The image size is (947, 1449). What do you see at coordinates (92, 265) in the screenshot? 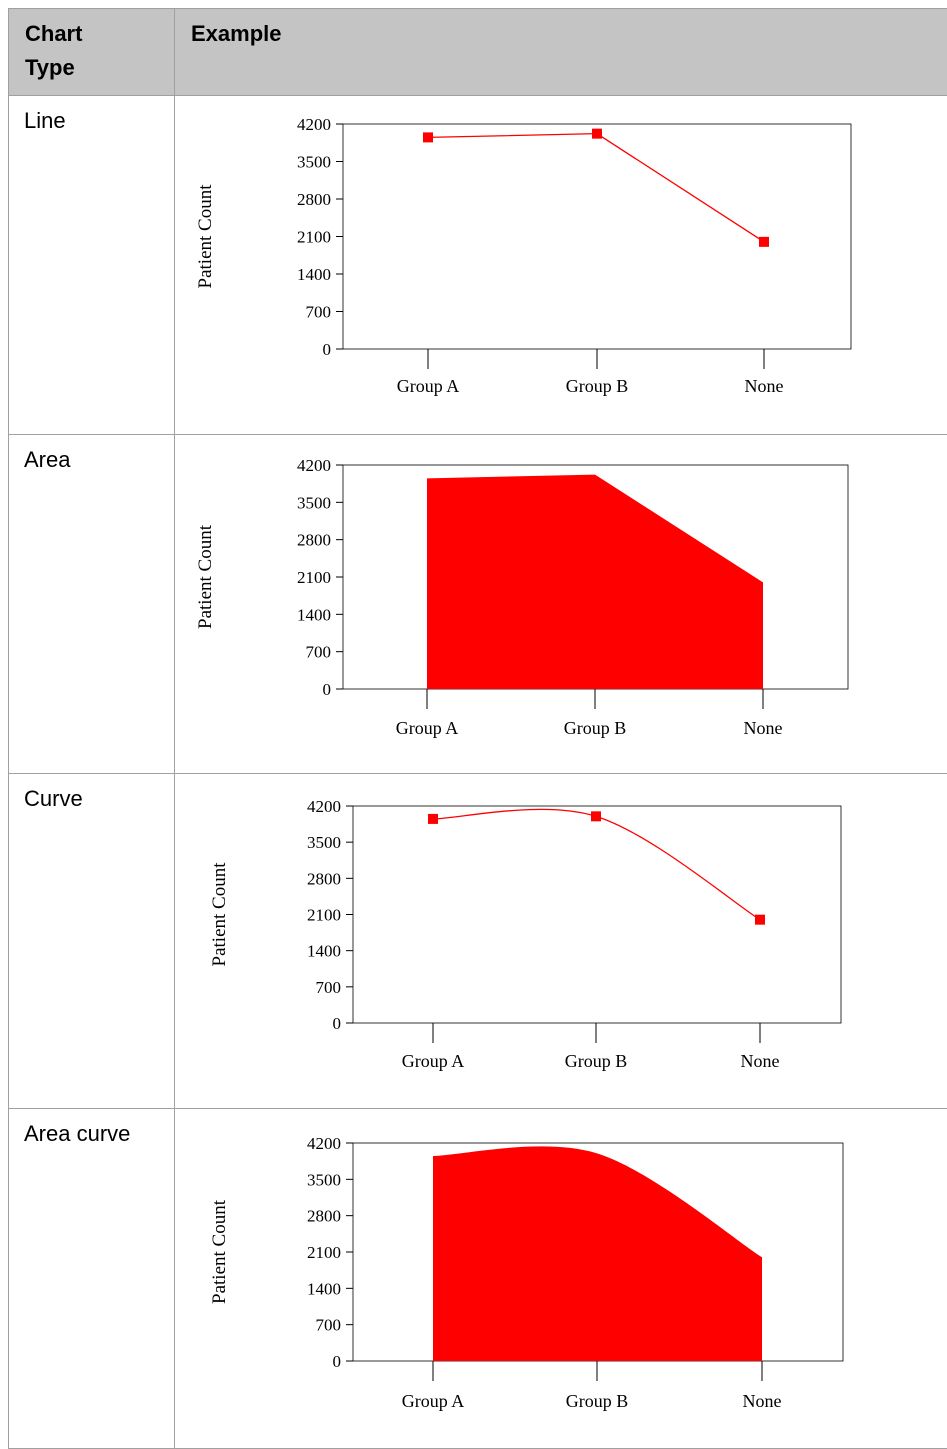
I see `chart-type-cell: Line` at bounding box center [92, 265].